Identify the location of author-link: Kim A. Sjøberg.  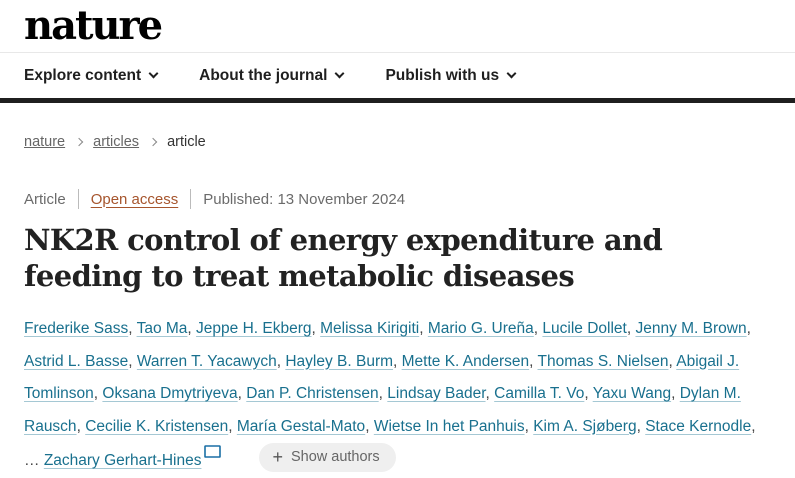
(585, 426).